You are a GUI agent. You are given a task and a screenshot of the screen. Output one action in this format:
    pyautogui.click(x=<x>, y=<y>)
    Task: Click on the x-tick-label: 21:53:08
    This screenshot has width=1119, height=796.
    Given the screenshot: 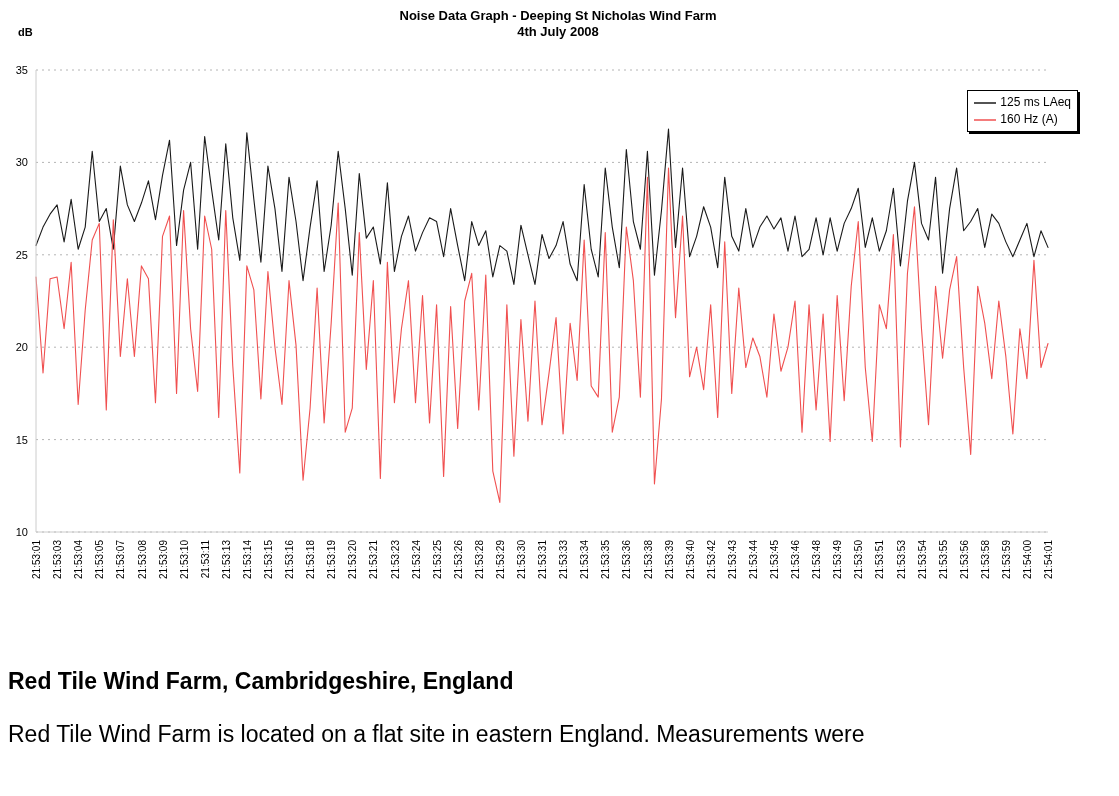 What is the action you would take?
    pyautogui.click(x=142, y=559)
    